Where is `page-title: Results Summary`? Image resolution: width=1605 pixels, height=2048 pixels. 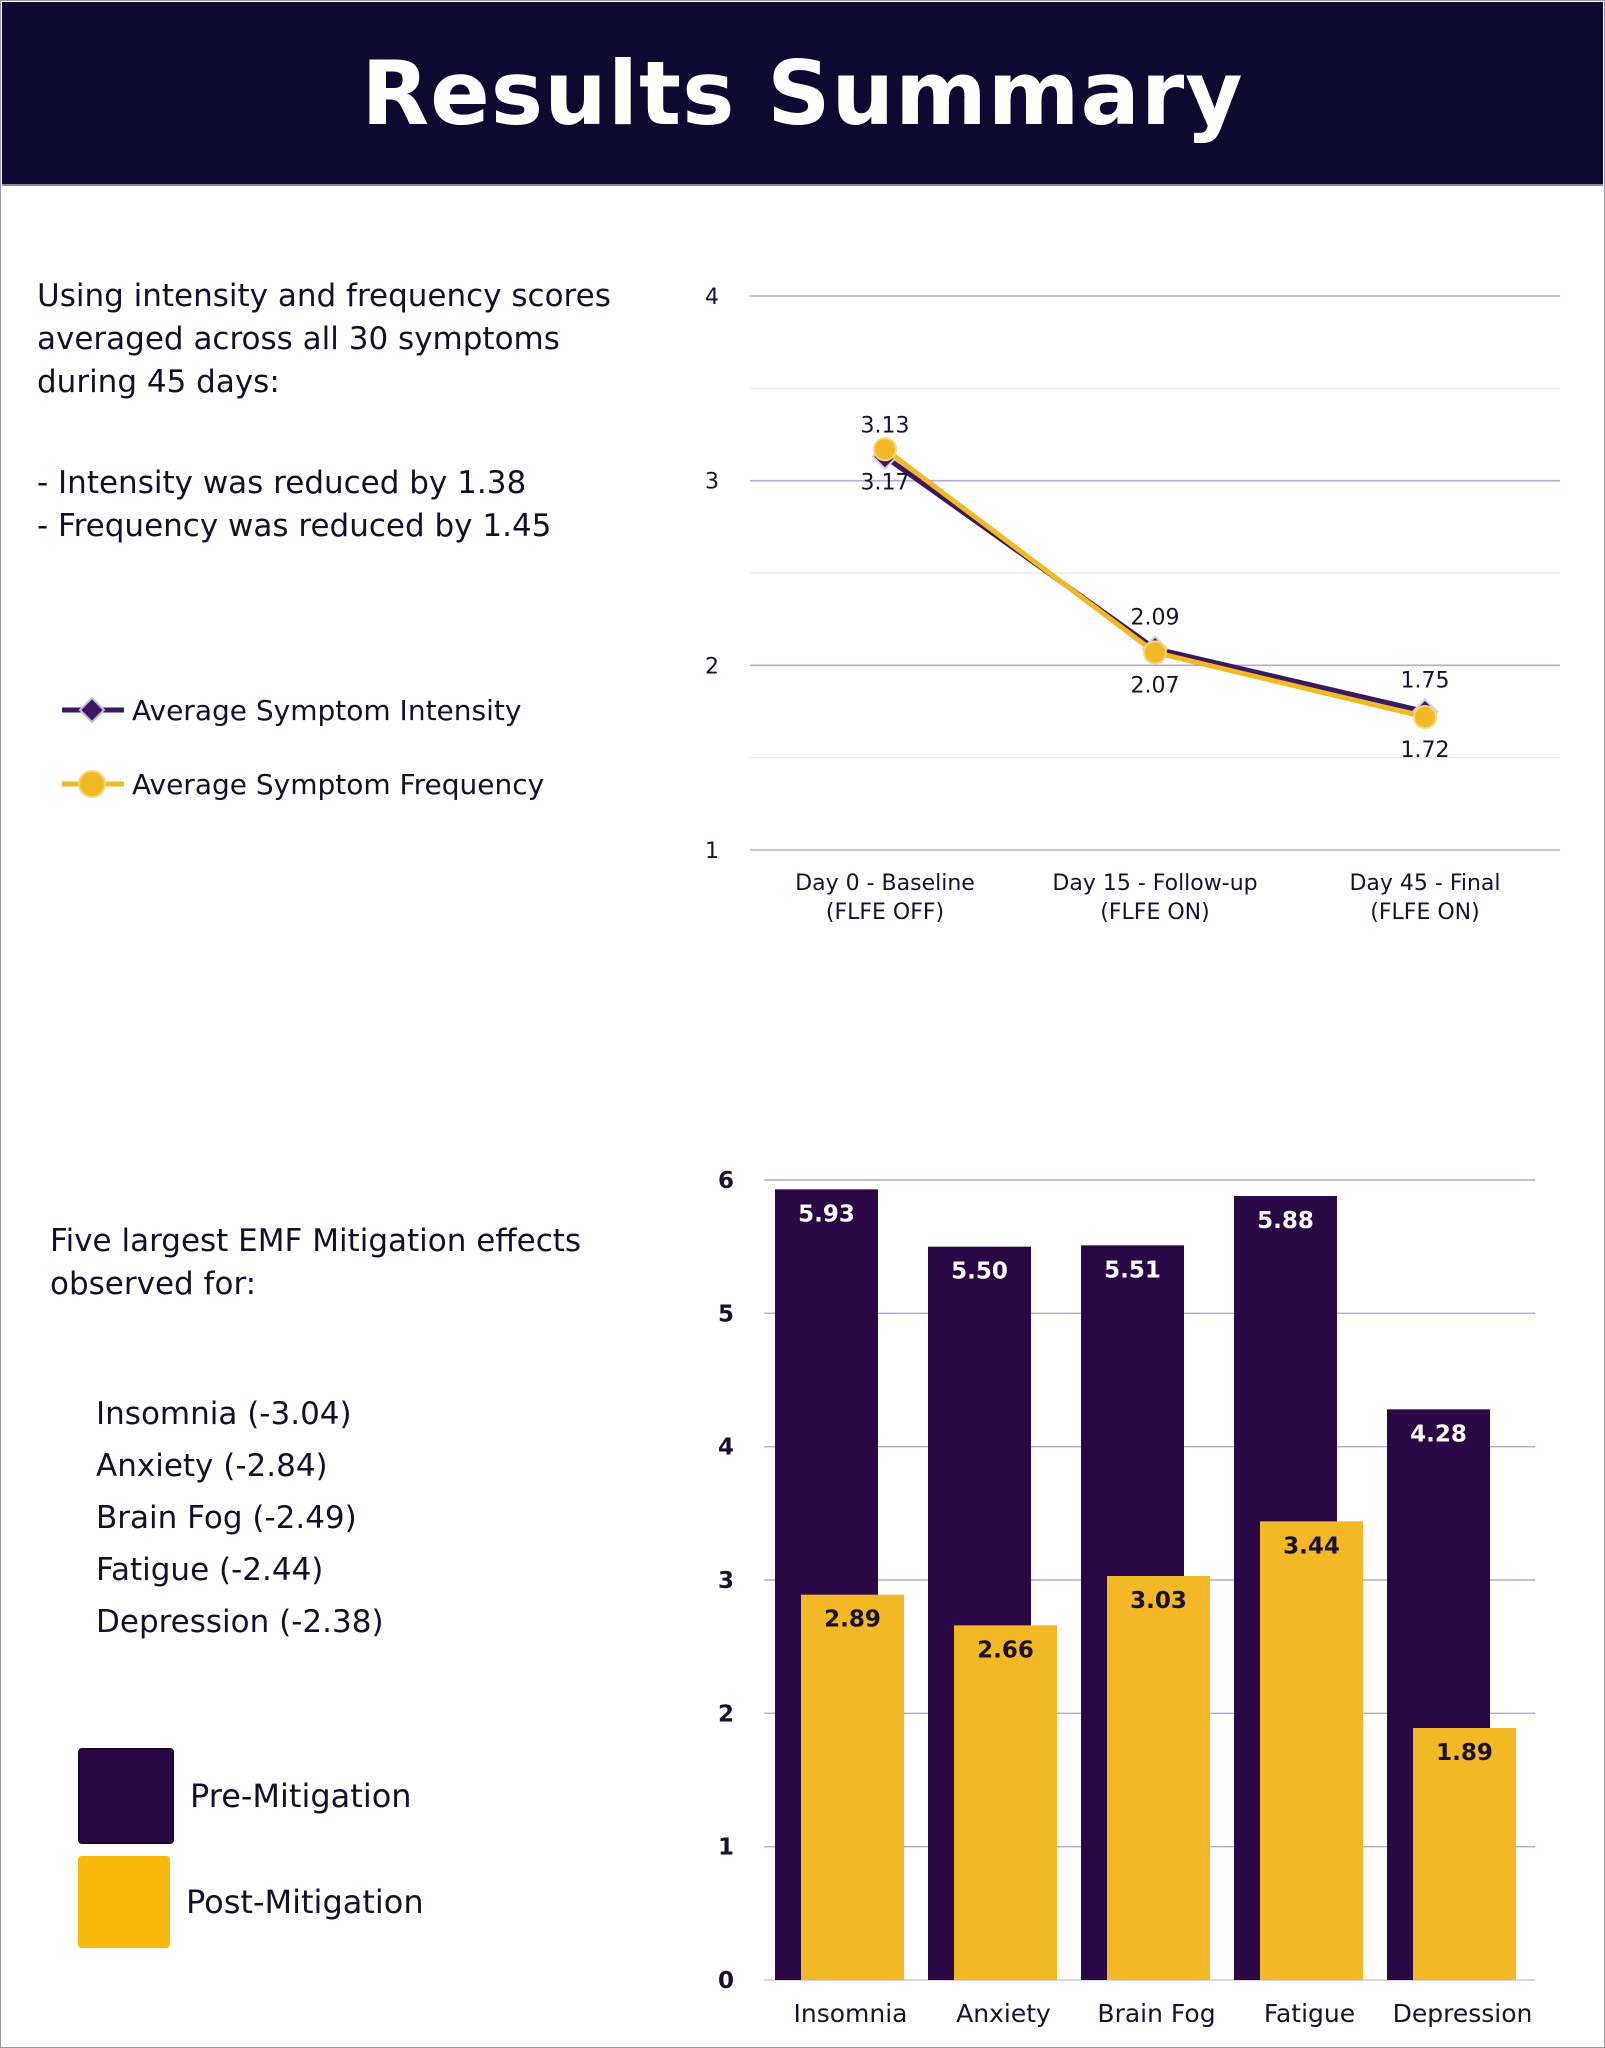
page-title: Results Summary is located at coordinates (802, 93).